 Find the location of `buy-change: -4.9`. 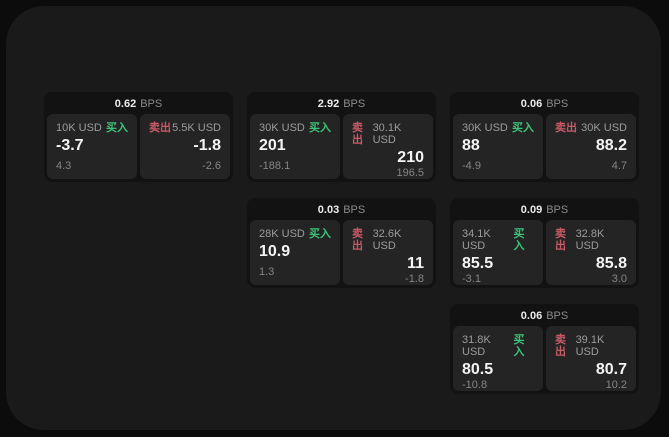

buy-change: -4.9 is located at coordinates (471, 166).